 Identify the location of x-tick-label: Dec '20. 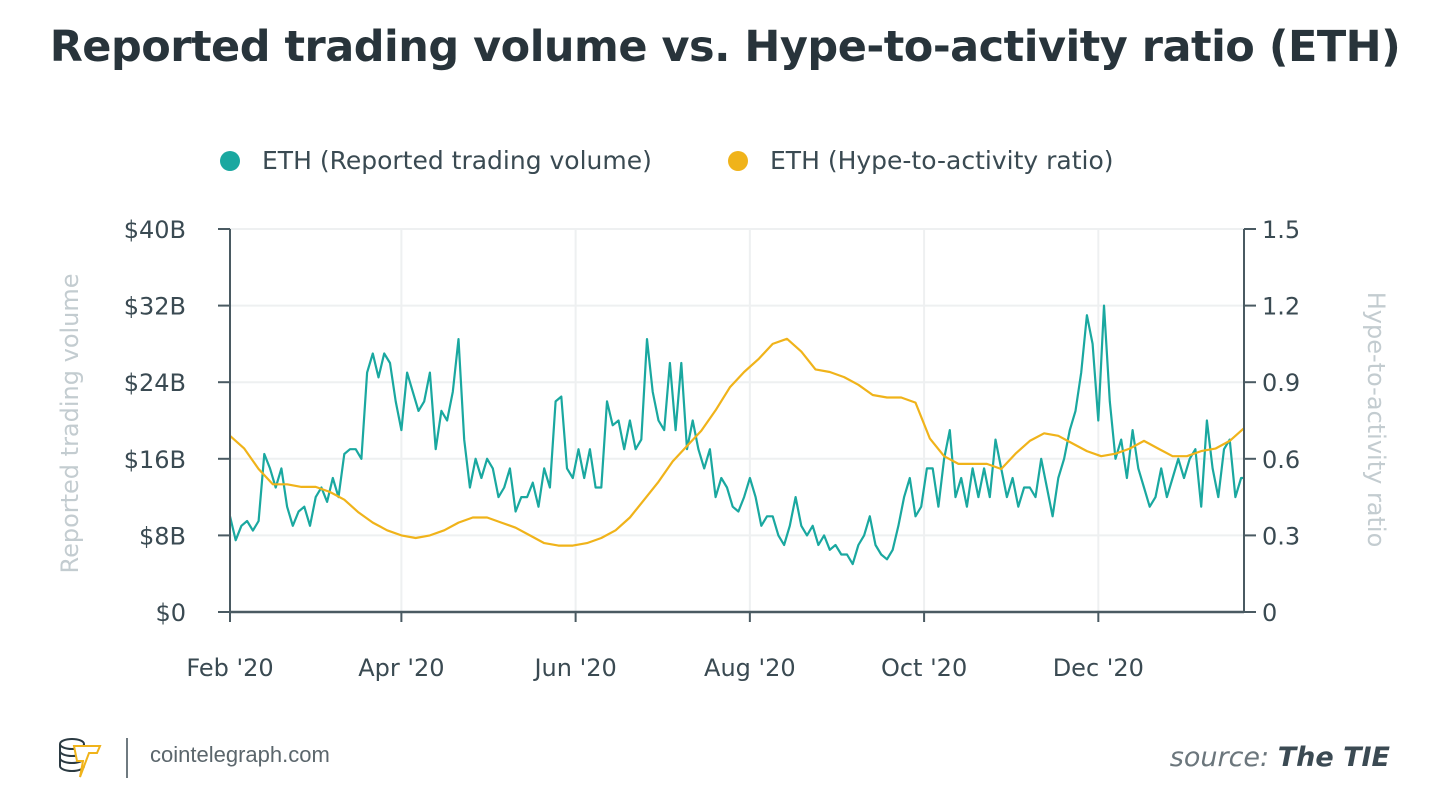
(1098, 668).